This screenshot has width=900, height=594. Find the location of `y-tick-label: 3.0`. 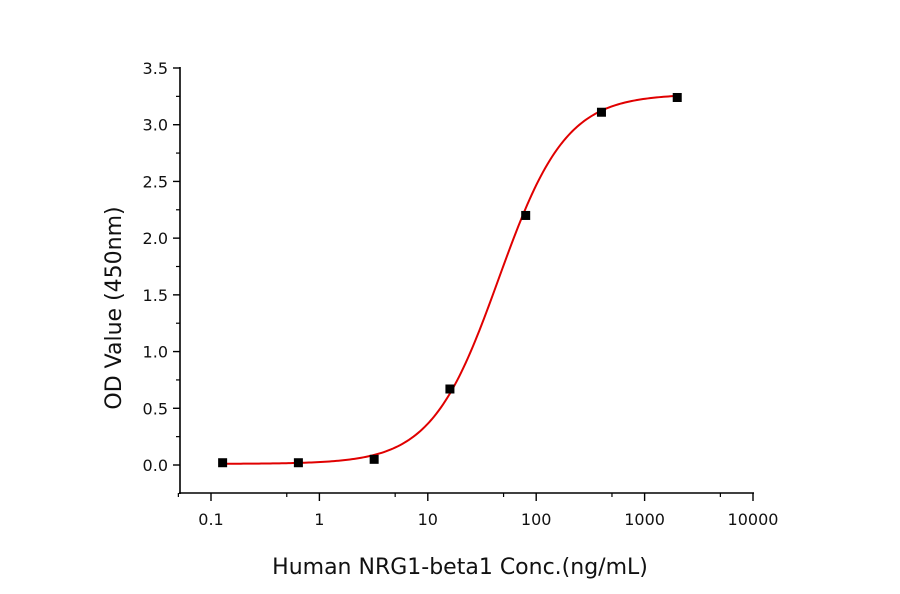

y-tick-label: 3.0 is located at coordinates (155, 125).